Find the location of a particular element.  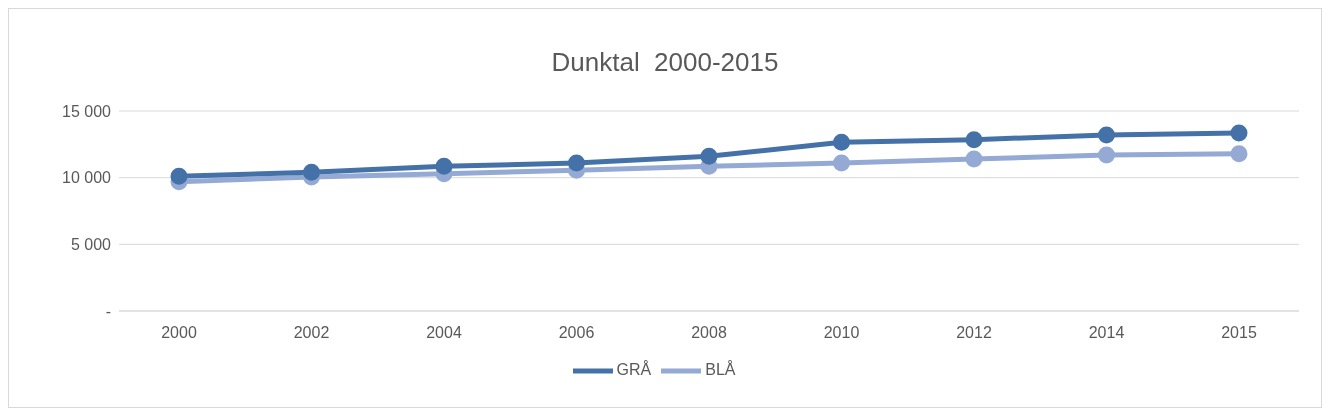

y-tick-label: 15 000 is located at coordinates (87, 111).